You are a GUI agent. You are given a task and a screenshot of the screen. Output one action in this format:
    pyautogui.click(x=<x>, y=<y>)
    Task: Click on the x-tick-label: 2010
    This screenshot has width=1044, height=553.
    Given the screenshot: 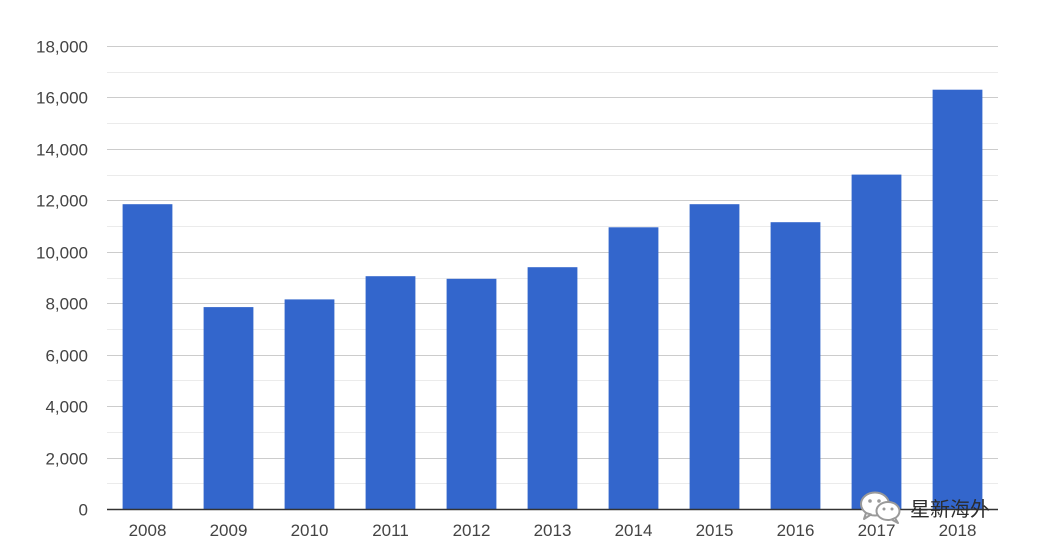 What is the action you would take?
    pyautogui.click(x=310, y=530)
    